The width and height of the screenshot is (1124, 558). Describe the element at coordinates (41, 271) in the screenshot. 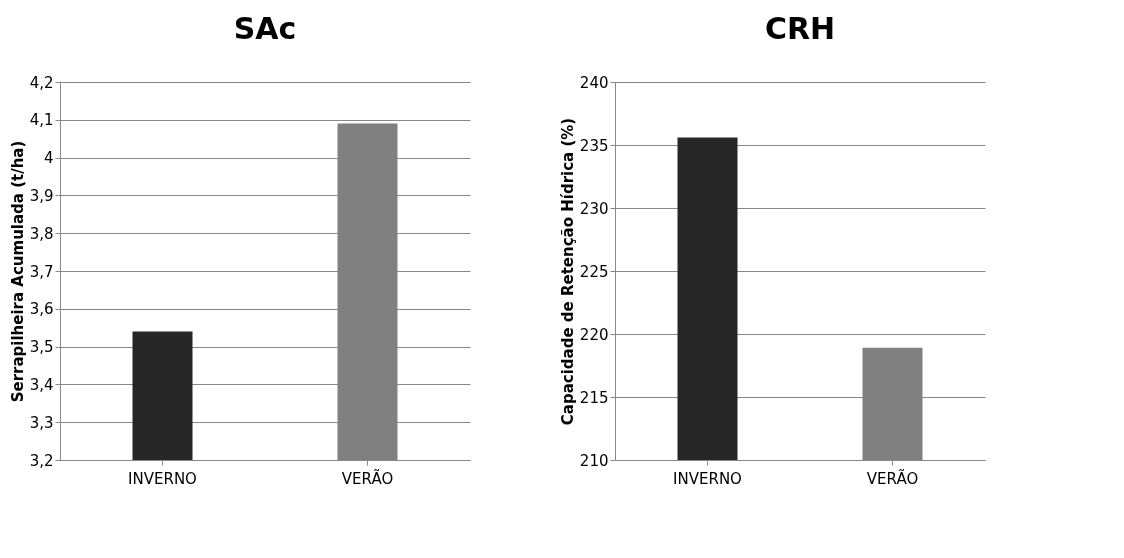

I see `y-tick-label: 3,7` at that location.